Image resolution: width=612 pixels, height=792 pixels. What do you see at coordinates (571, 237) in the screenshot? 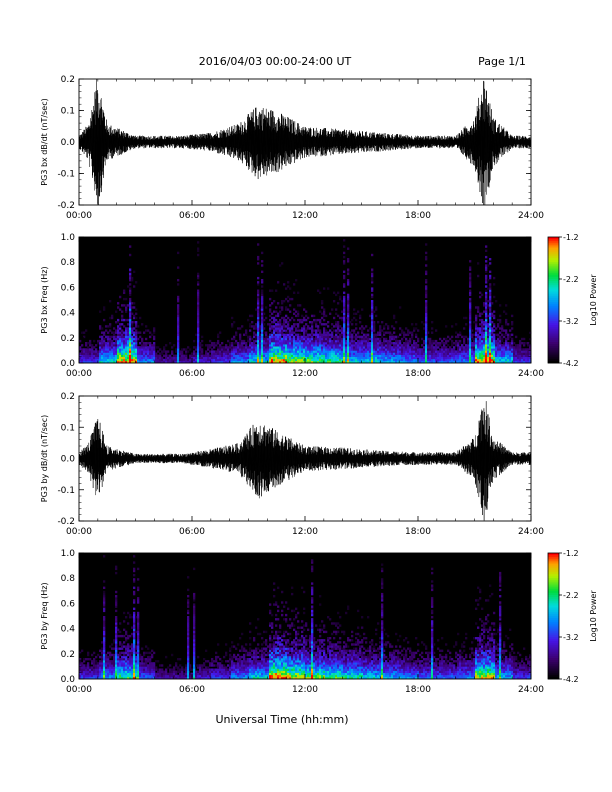
I see `colorbar-tick-label: -1.2` at bounding box center [571, 237].